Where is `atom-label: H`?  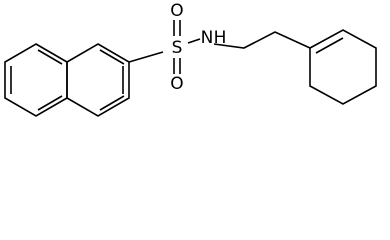
atom-label: H is located at coordinates (220, 38).